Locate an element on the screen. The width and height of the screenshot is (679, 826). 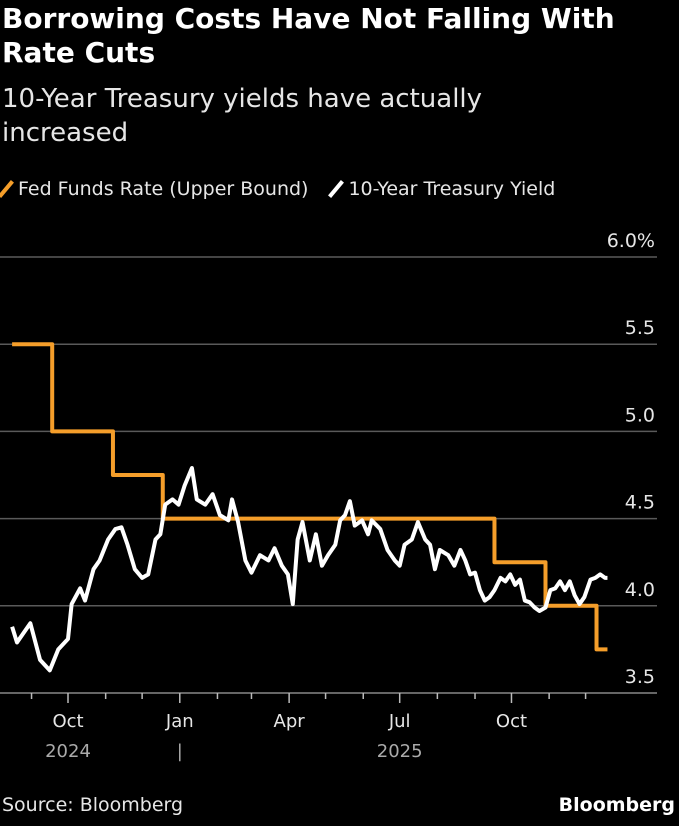
legend-item-treasury: 10-Year Treasury Yield is located at coordinates (442, 189).